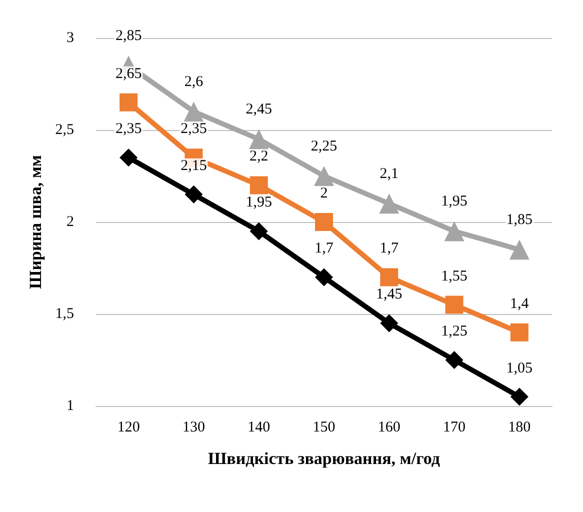  Describe the element at coordinates (519, 428) in the screenshot. I see `x-tick-label: 180` at that location.